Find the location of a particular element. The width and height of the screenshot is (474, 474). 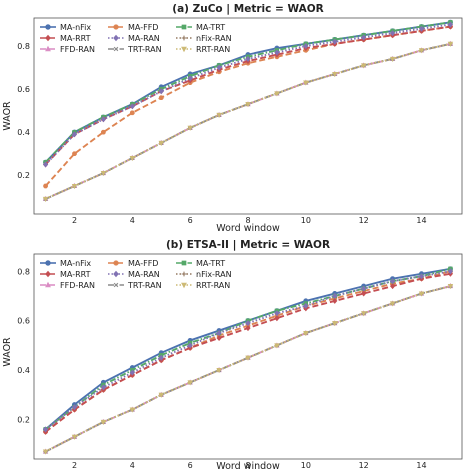

x-tick-label: 14 is located at coordinates (421, 220).